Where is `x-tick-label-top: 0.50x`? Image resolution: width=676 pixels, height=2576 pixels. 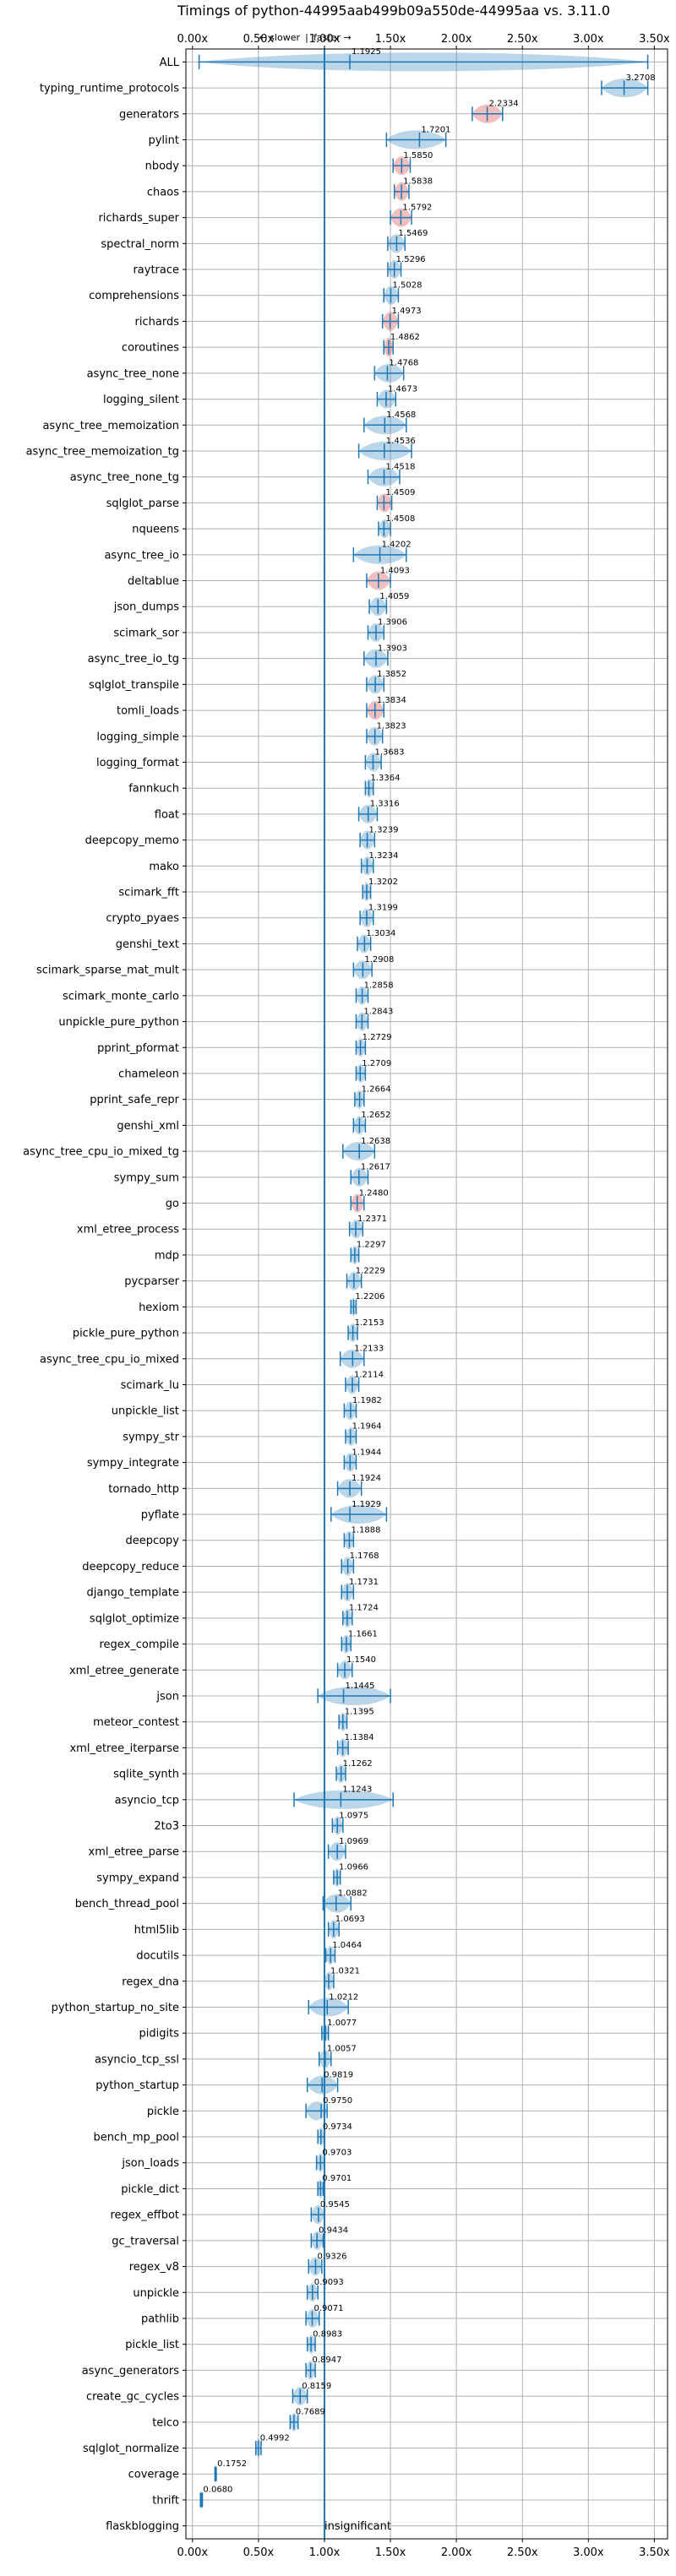
x-tick-label-top: 0.50x is located at coordinates (259, 39).